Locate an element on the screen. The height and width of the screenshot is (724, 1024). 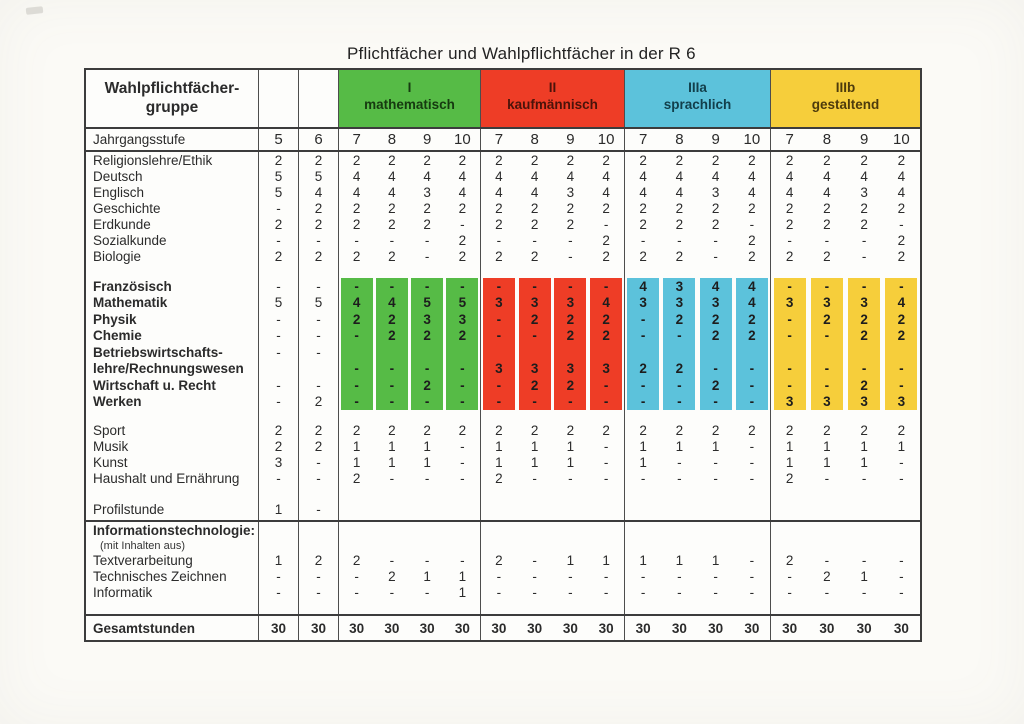
row-label: Religionslehre/Ethik is located at coordinates (153, 160).